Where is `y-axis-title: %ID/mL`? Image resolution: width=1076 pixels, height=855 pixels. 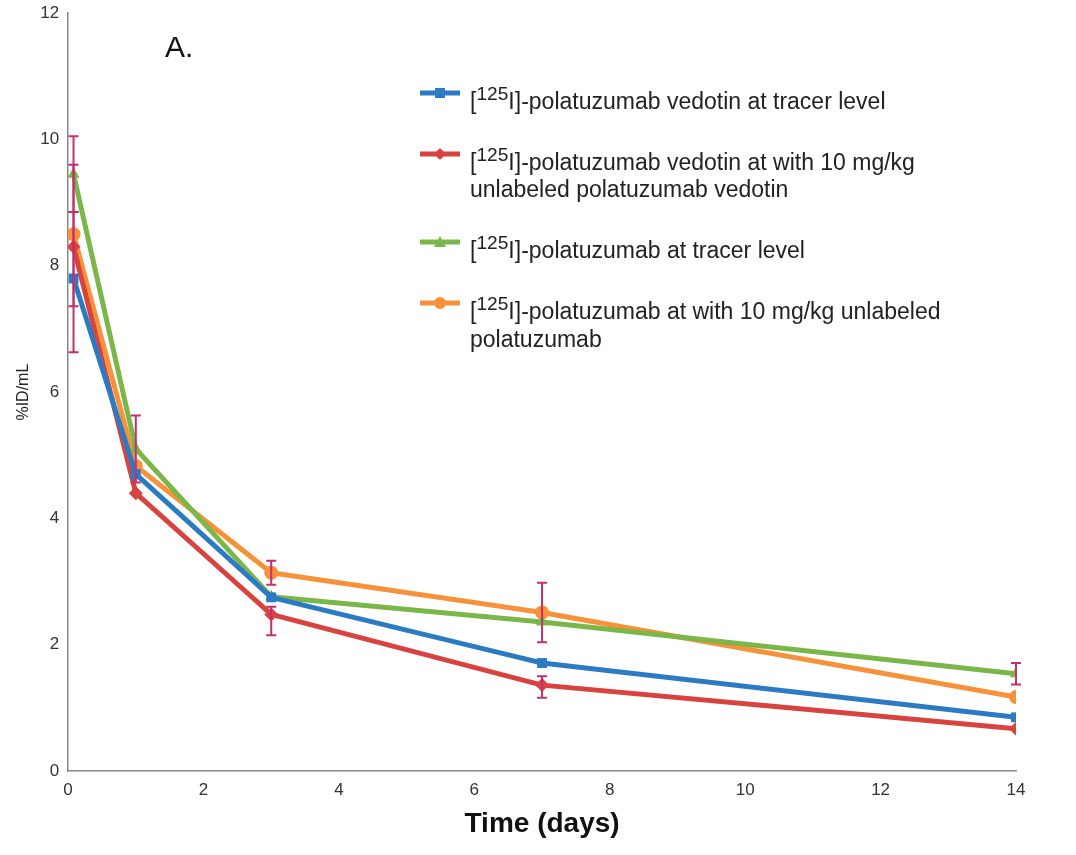
y-axis-title: %ID/mL is located at coordinates (23, 392).